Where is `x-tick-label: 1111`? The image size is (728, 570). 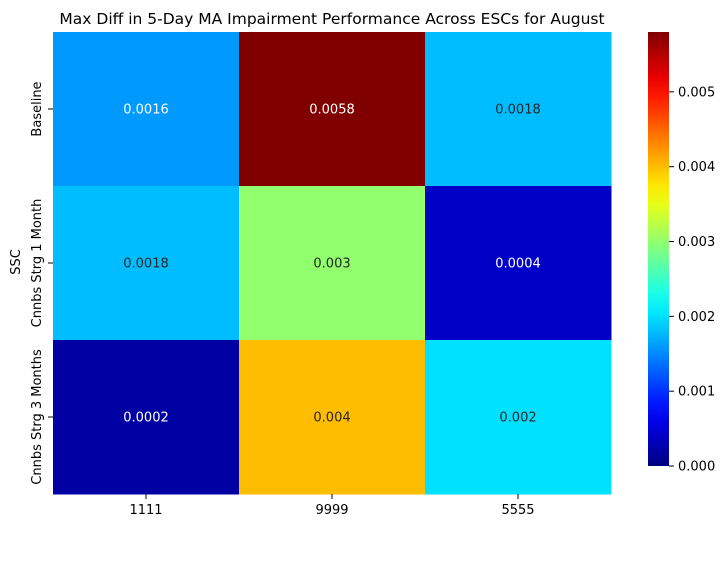 x-tick-label: 1111 is located at coordinates (145, 510).